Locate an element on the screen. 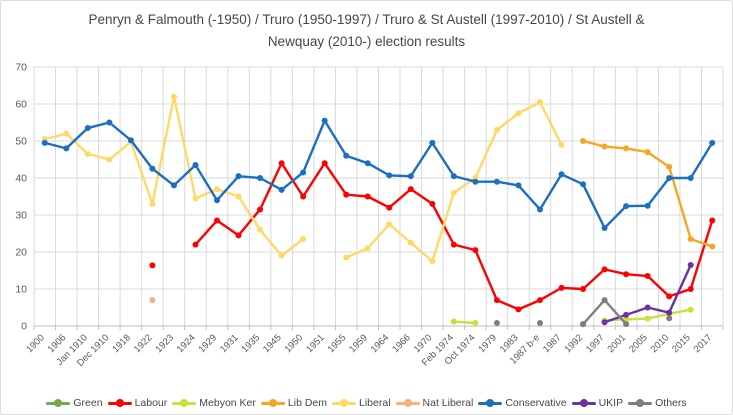 This screenshot has width=733, height=415. x-axis-label: 1966 is located at coordinates (401, 343).